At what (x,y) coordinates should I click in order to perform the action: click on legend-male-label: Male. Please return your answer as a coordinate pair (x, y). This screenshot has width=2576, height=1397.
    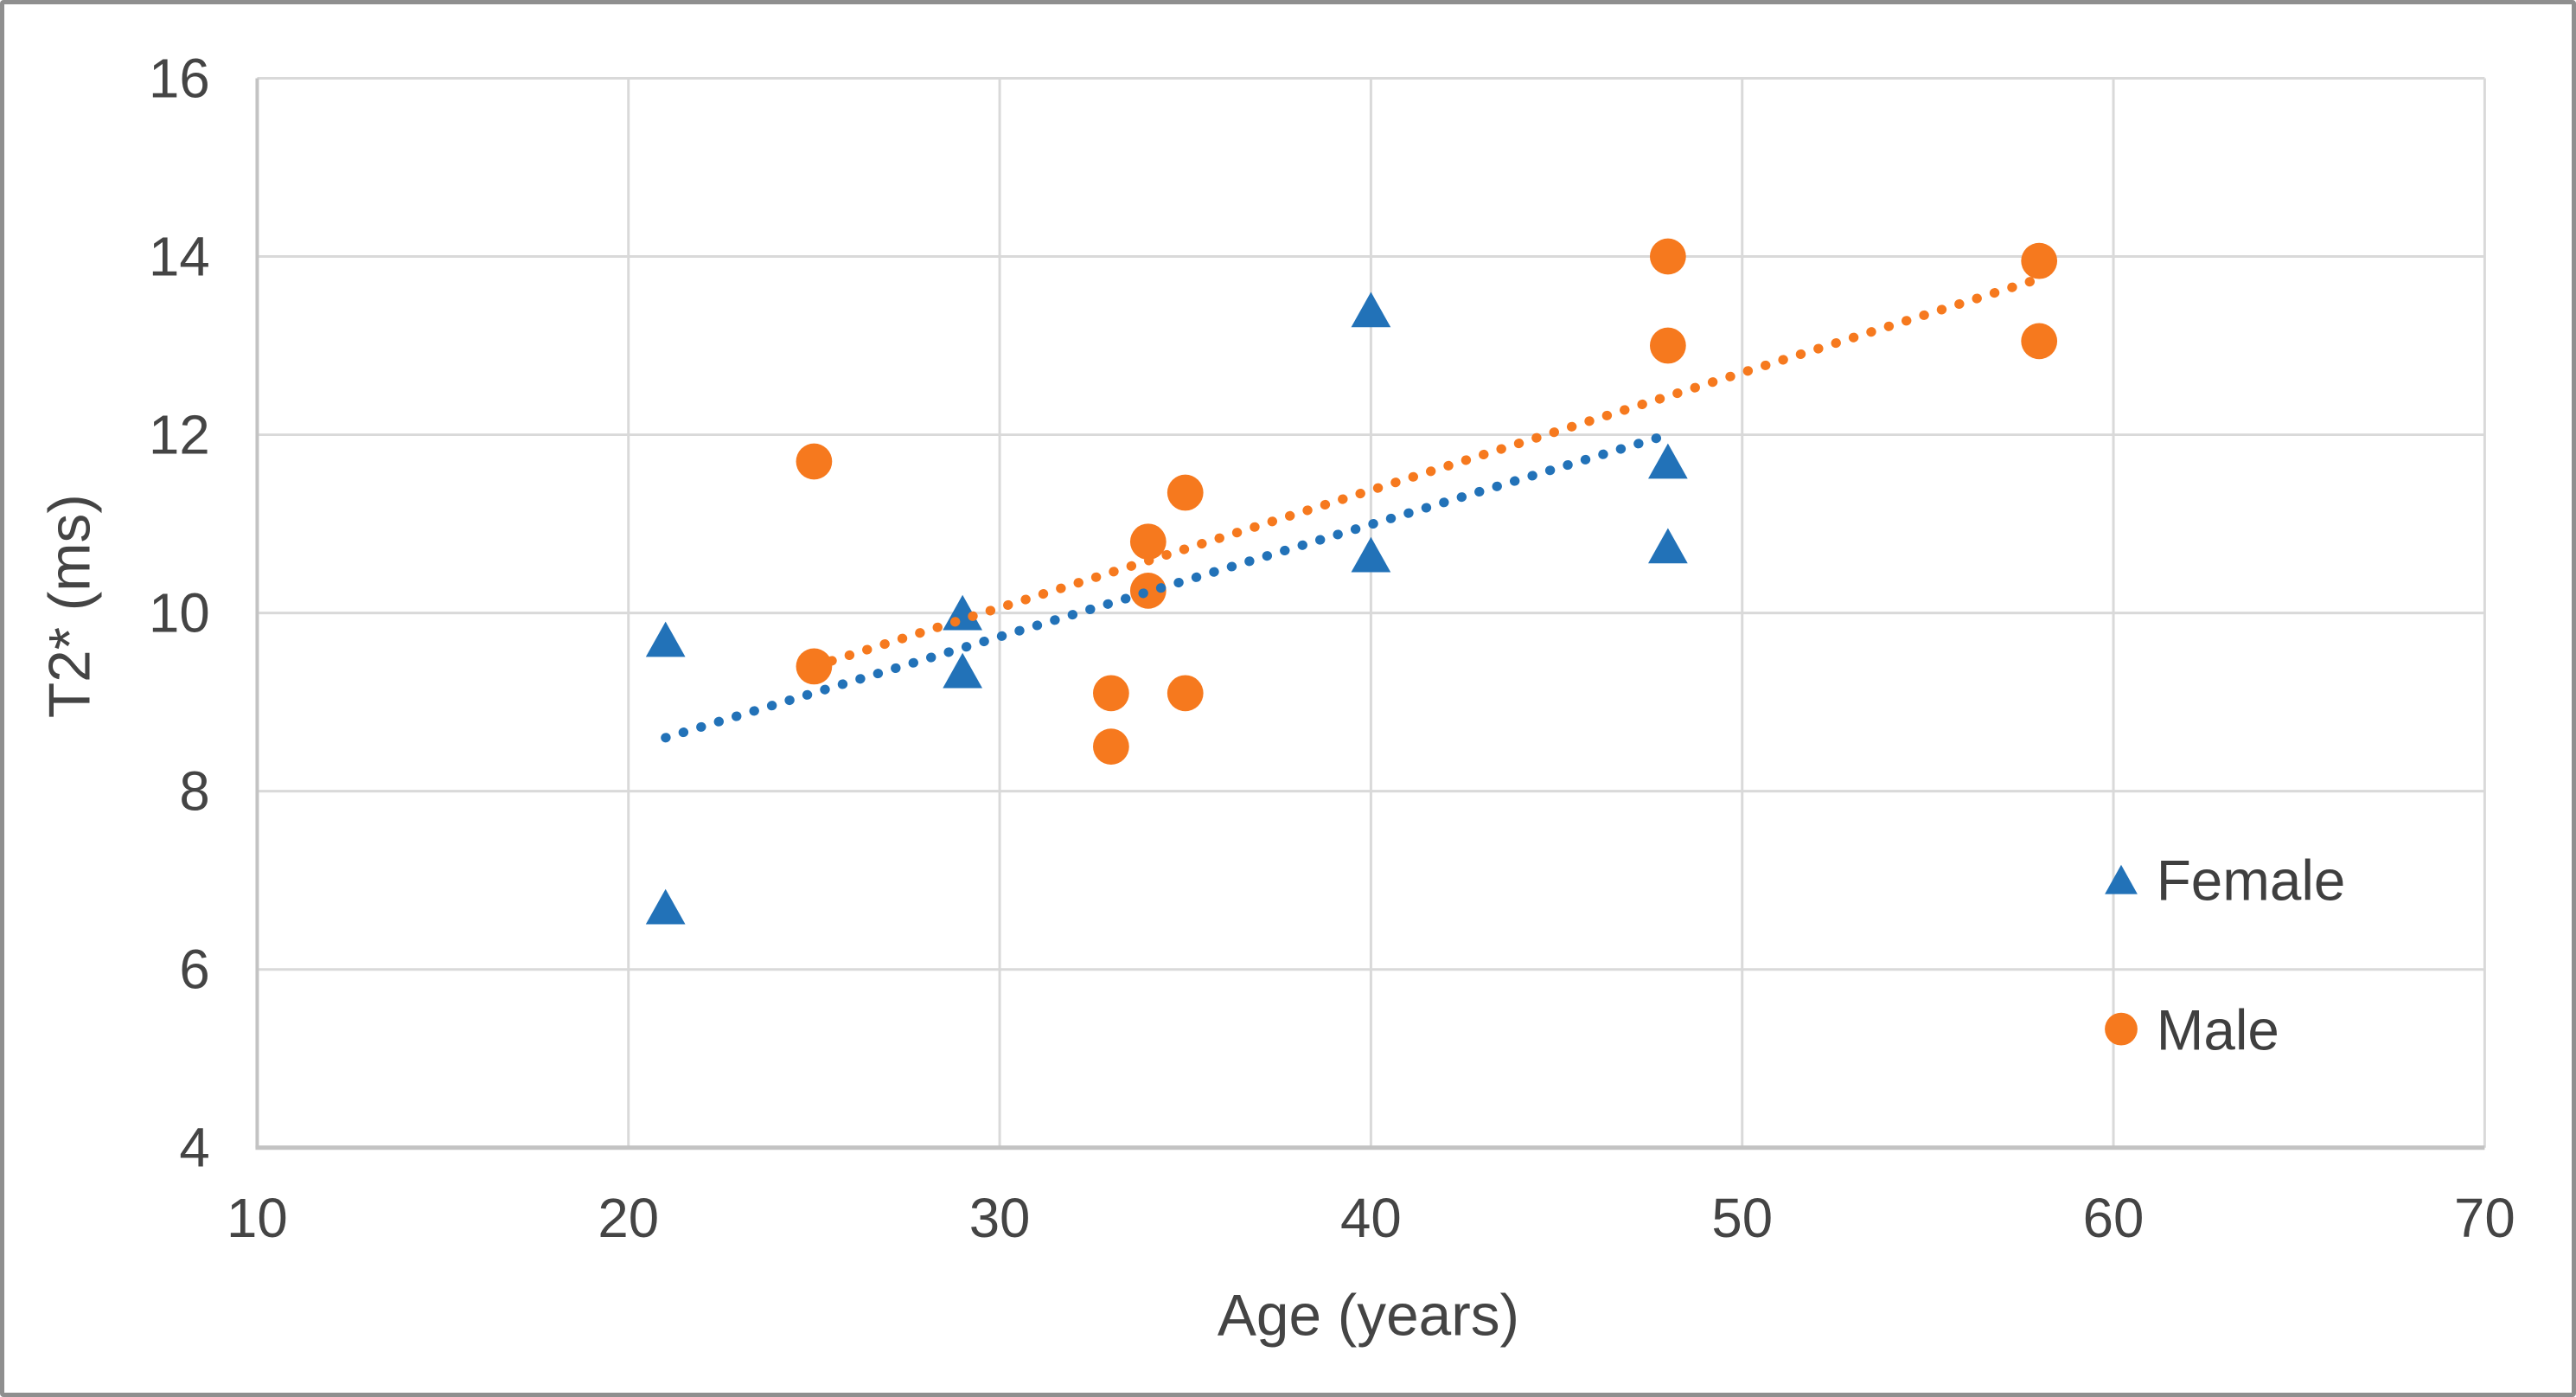
    Looking at the image, I should click on (2218, 1029).